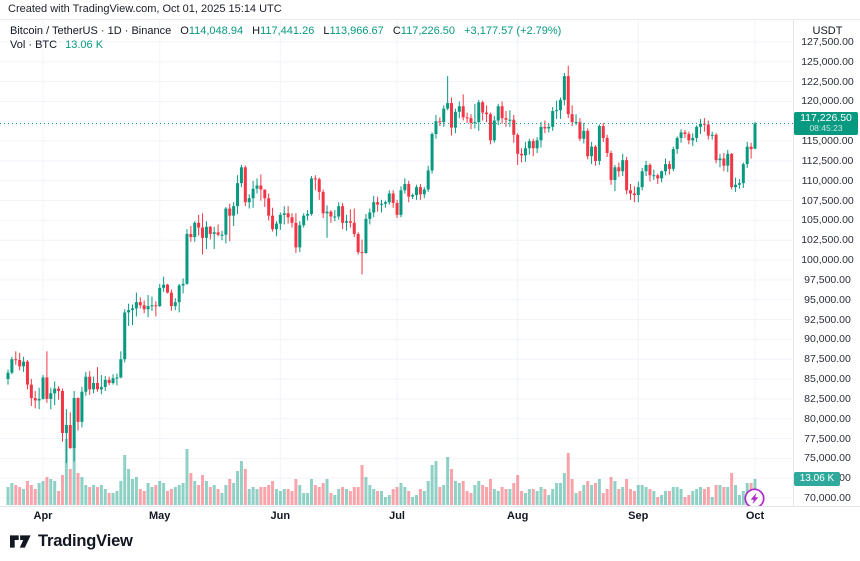  Describe the element at coordinates (826, 124) in the screenshot. I see `last-price-badge: 117,226.50 08:45:23` at that location.